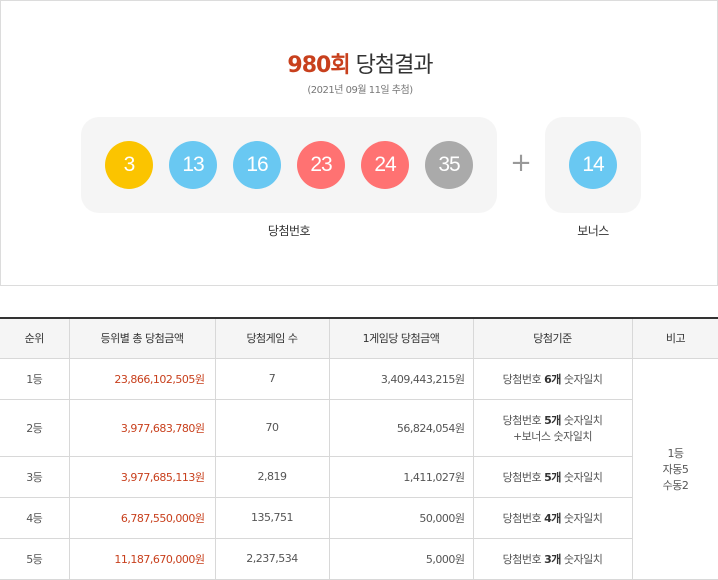 This screenshot has width=718, height=580. I want to click on header-remarks: 비고, so click(675, 338).